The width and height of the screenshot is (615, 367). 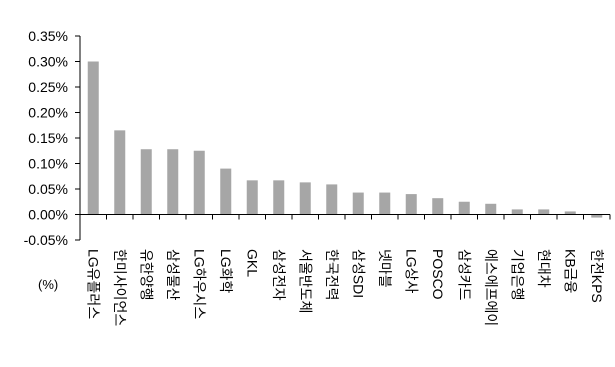 What do you see at coordinates (305, 281) in the screenshot?
I see `category-label: 서울반도체` at bounding box center [305, 281].